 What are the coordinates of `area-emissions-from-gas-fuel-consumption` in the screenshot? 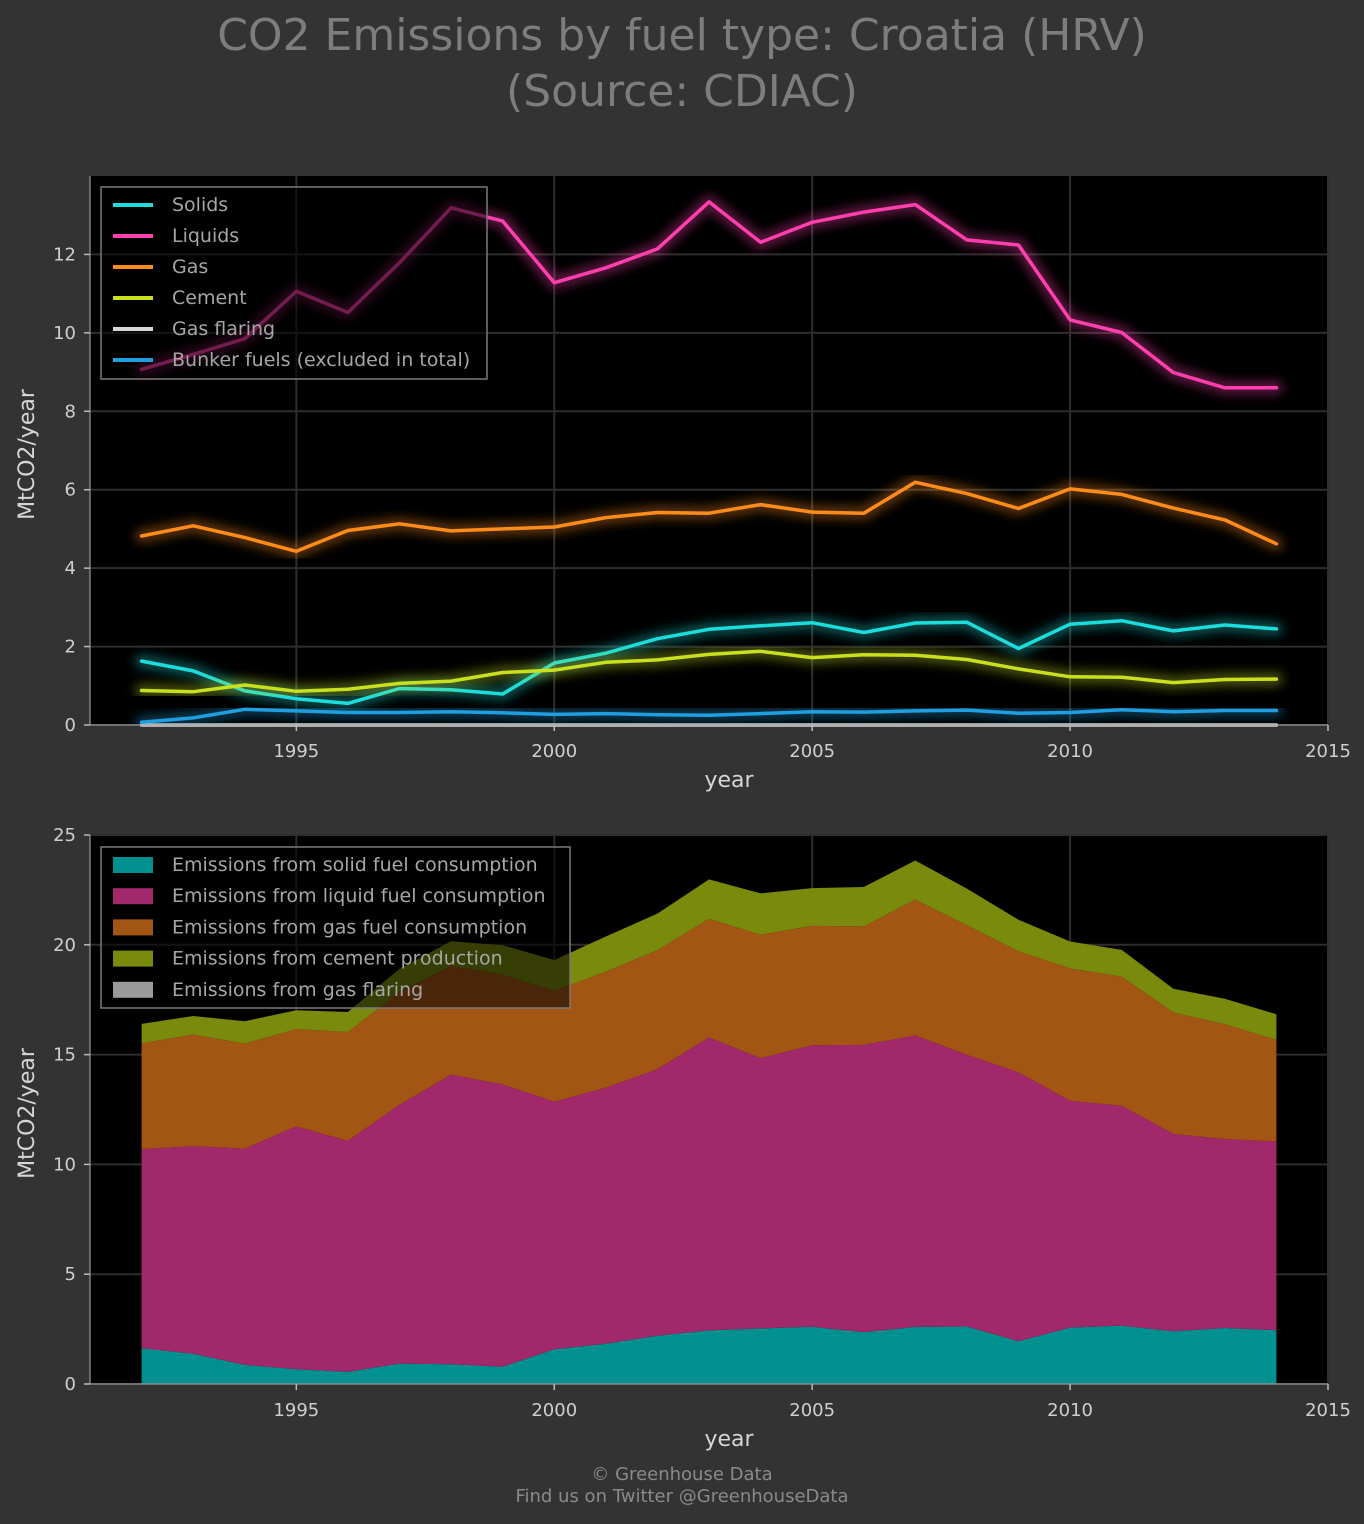 It's located at (709, 1024).